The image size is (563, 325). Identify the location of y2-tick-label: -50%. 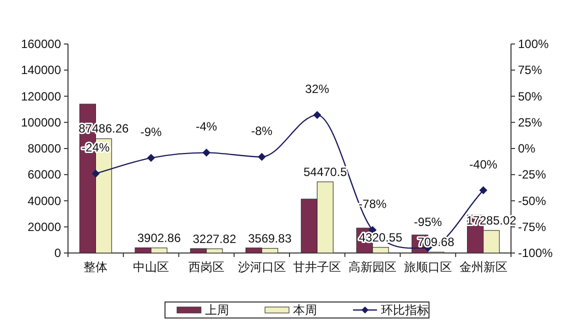
(532, 201).